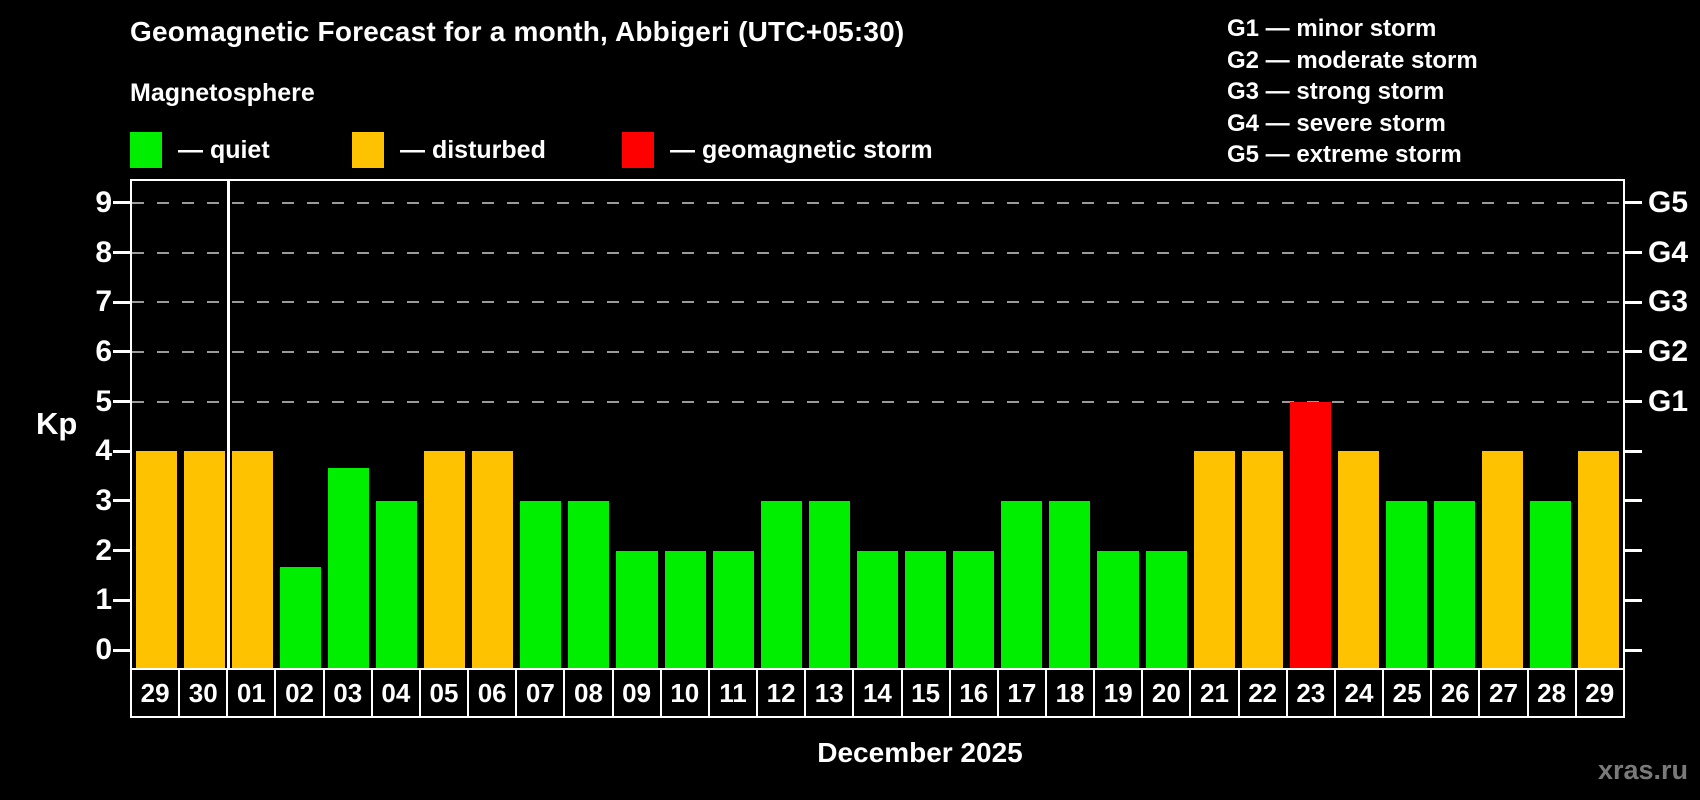 This screenshot has width=1700, height=800. I want to click on legend-label-quiet: — quiet, so click(224, 149).